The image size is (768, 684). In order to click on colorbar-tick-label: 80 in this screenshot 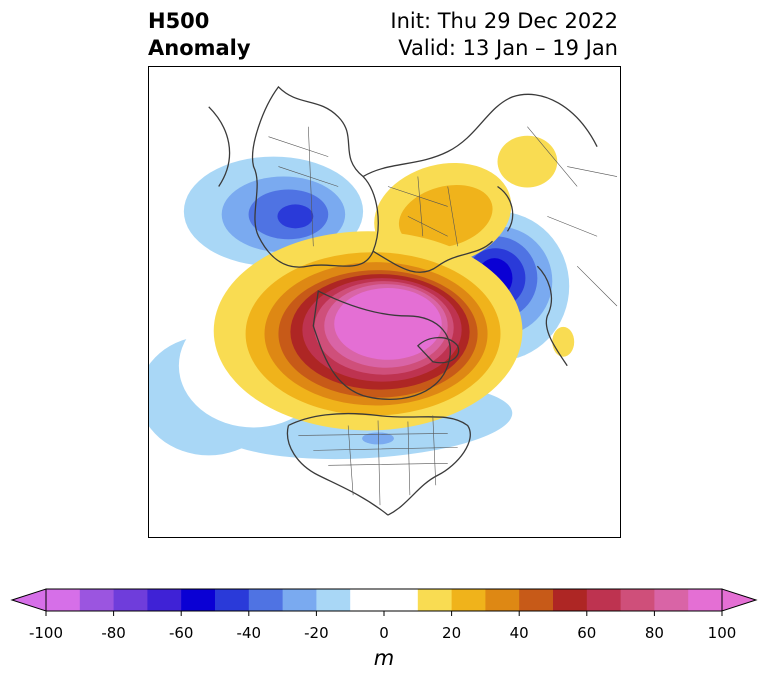, I will do `click(654, 633)`.